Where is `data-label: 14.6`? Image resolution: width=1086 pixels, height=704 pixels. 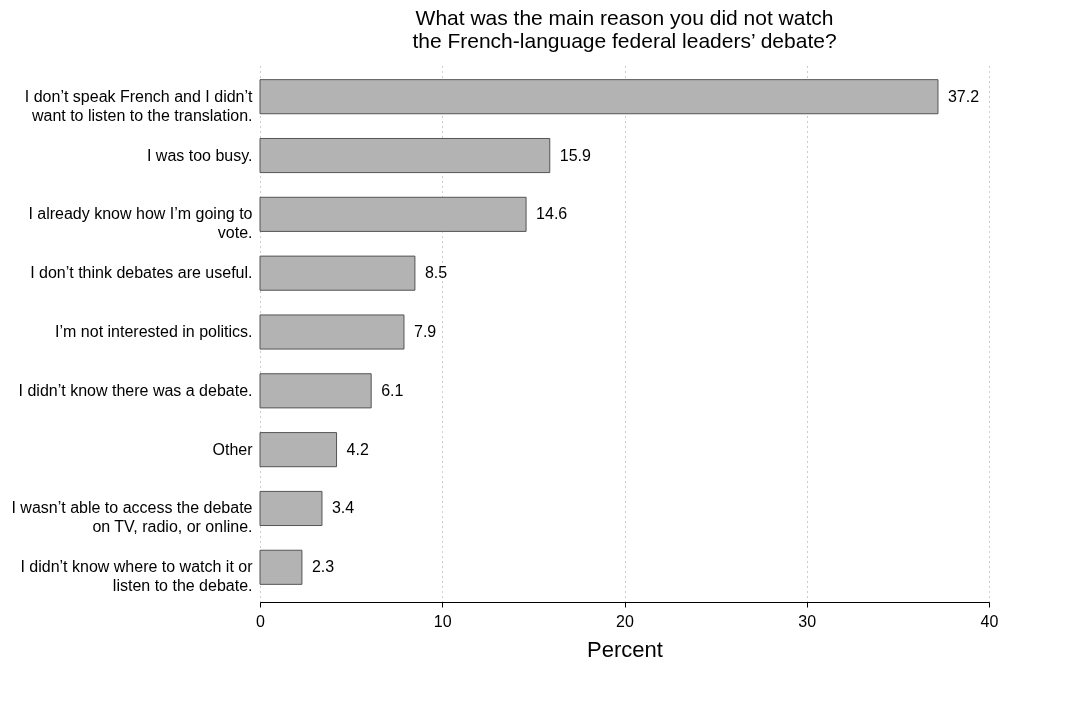 data-label: 14.6 is located at coordinates (552, 214).